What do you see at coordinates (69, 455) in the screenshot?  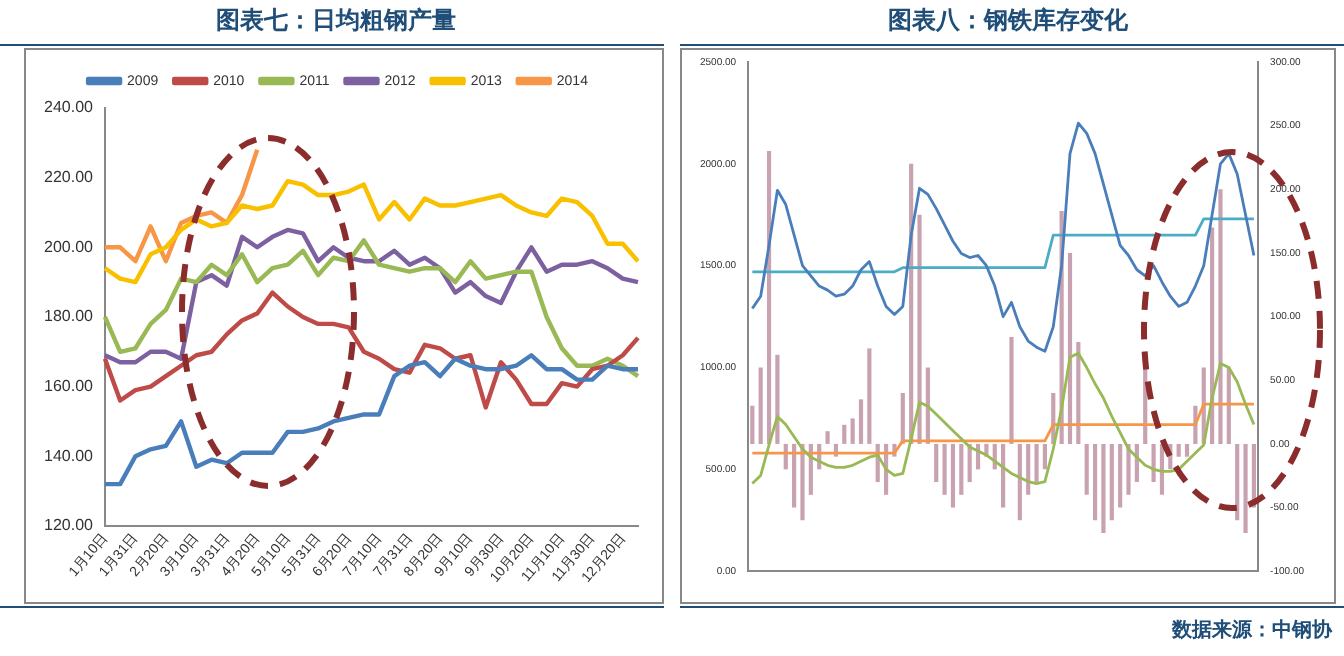 I see `y-tick-label: 140.00` at bounding box center [69, 455].